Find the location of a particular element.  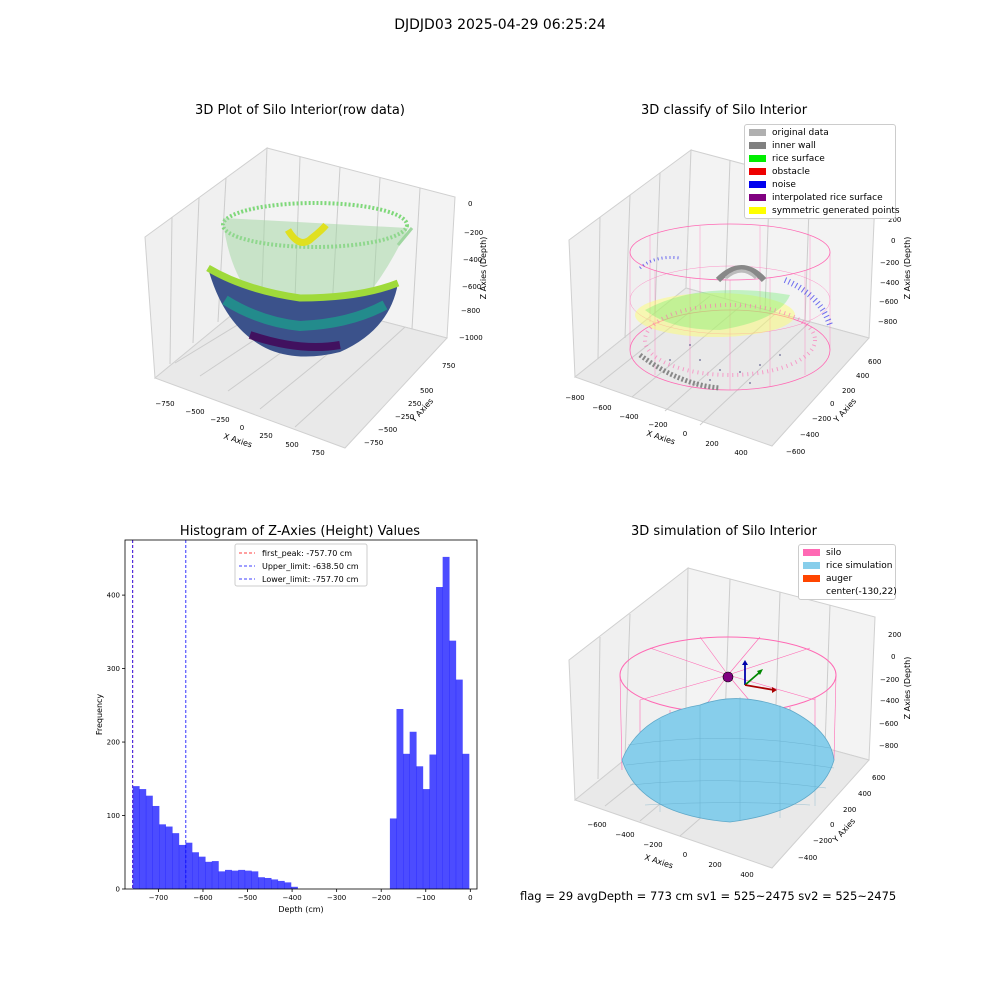

simulation-rice-surface is located at coordinates (728, 760).